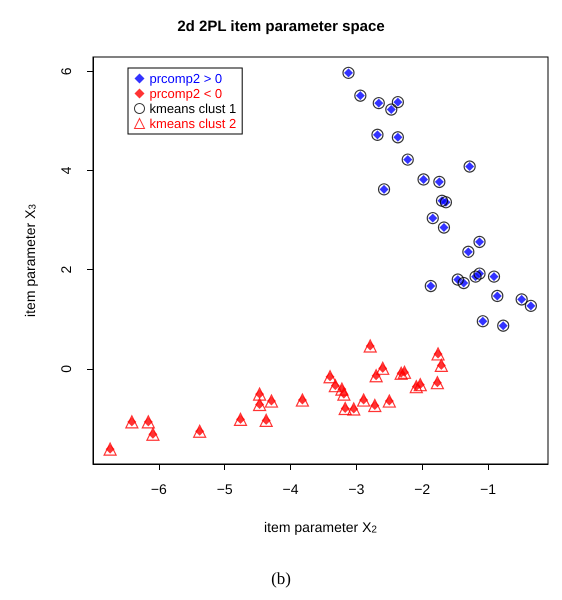 The image size is (562, 600). I want to click on y-tick-label: 4, so click(66, 170).